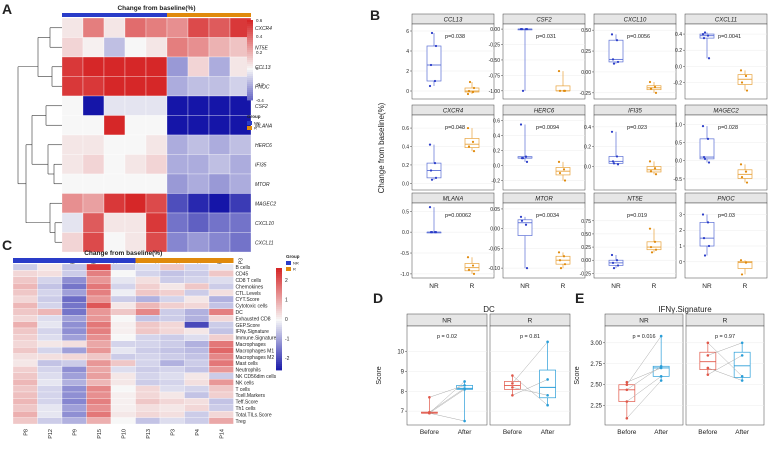 This screenshot has height=455, width=780. I want to click on panel-label-c: C, so click(7, 245).